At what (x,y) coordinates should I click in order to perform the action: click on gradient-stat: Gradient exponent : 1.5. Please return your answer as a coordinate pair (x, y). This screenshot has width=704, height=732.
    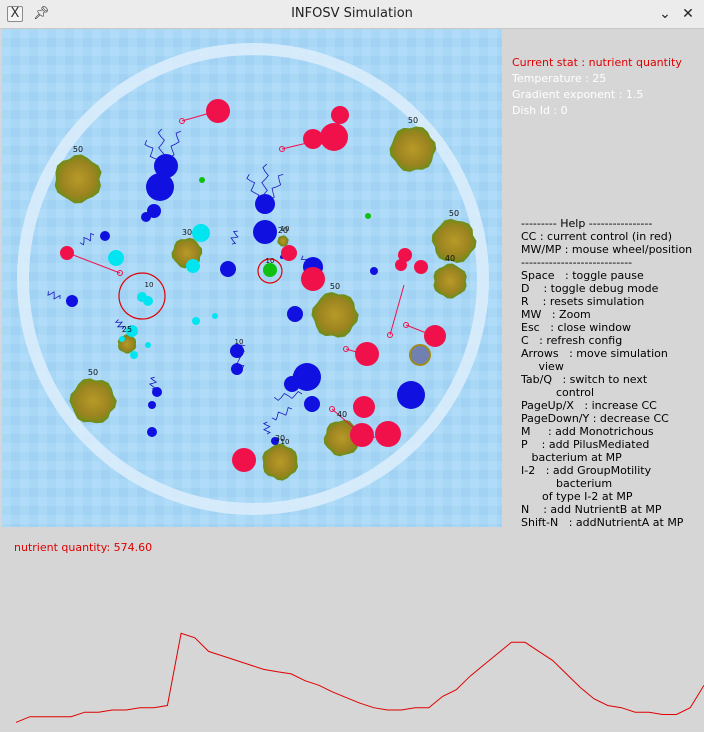
    Looking at the image, I should click on (578, 94).